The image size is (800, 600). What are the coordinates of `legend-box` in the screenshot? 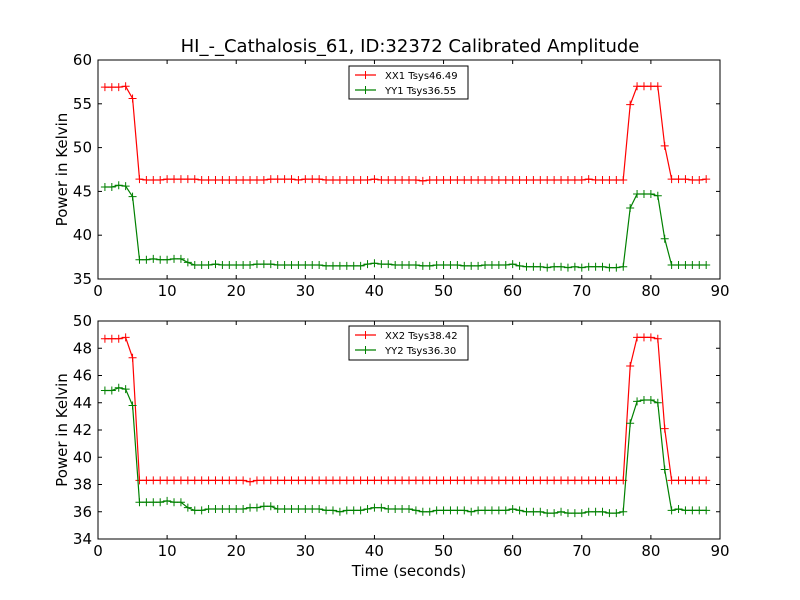 It's located at (408, 343).